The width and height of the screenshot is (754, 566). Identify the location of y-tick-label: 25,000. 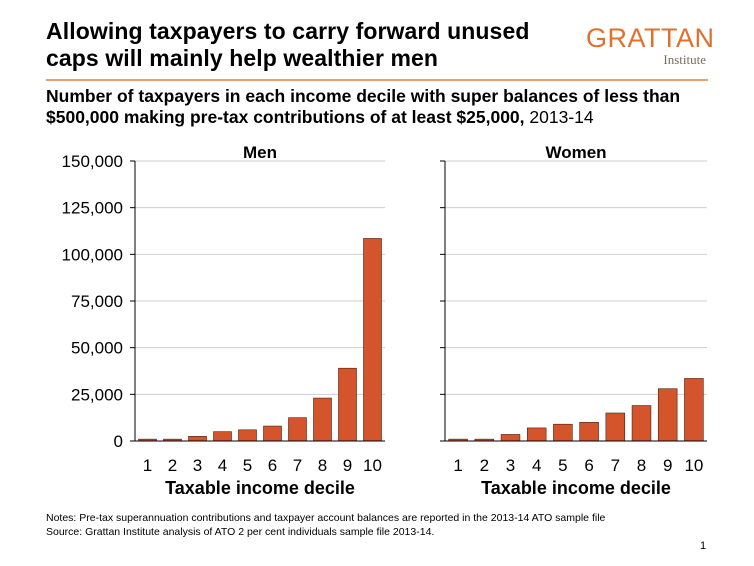
(97, 394).